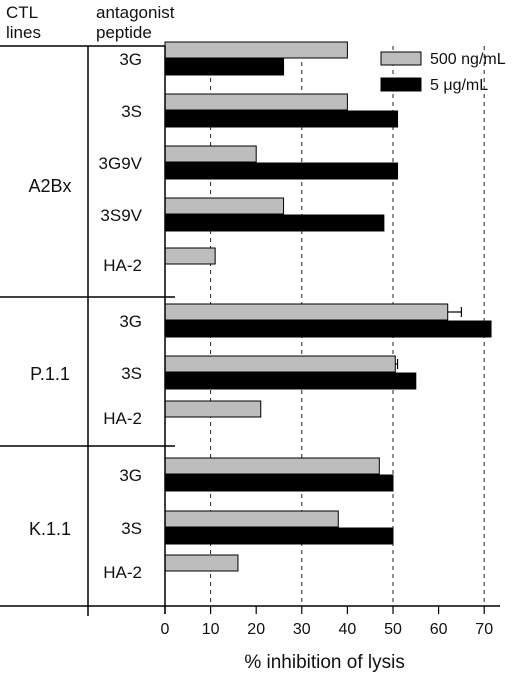  I want to click on header-antagonist-peptide: antagonist, so click(135, 12).